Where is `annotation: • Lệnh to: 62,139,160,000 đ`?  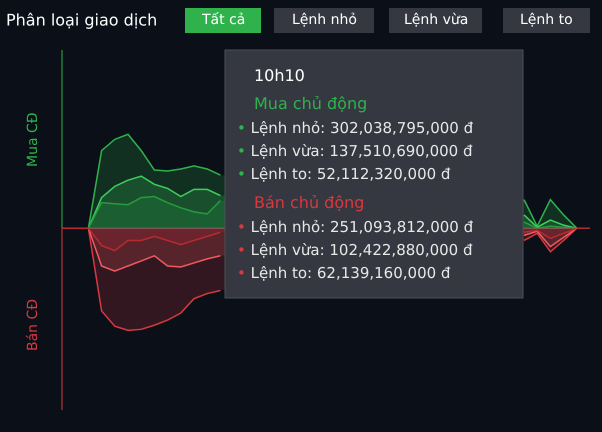 annotation: • Lệnh to: 62,139,160,000 đ is located at coordinates (344, 273).